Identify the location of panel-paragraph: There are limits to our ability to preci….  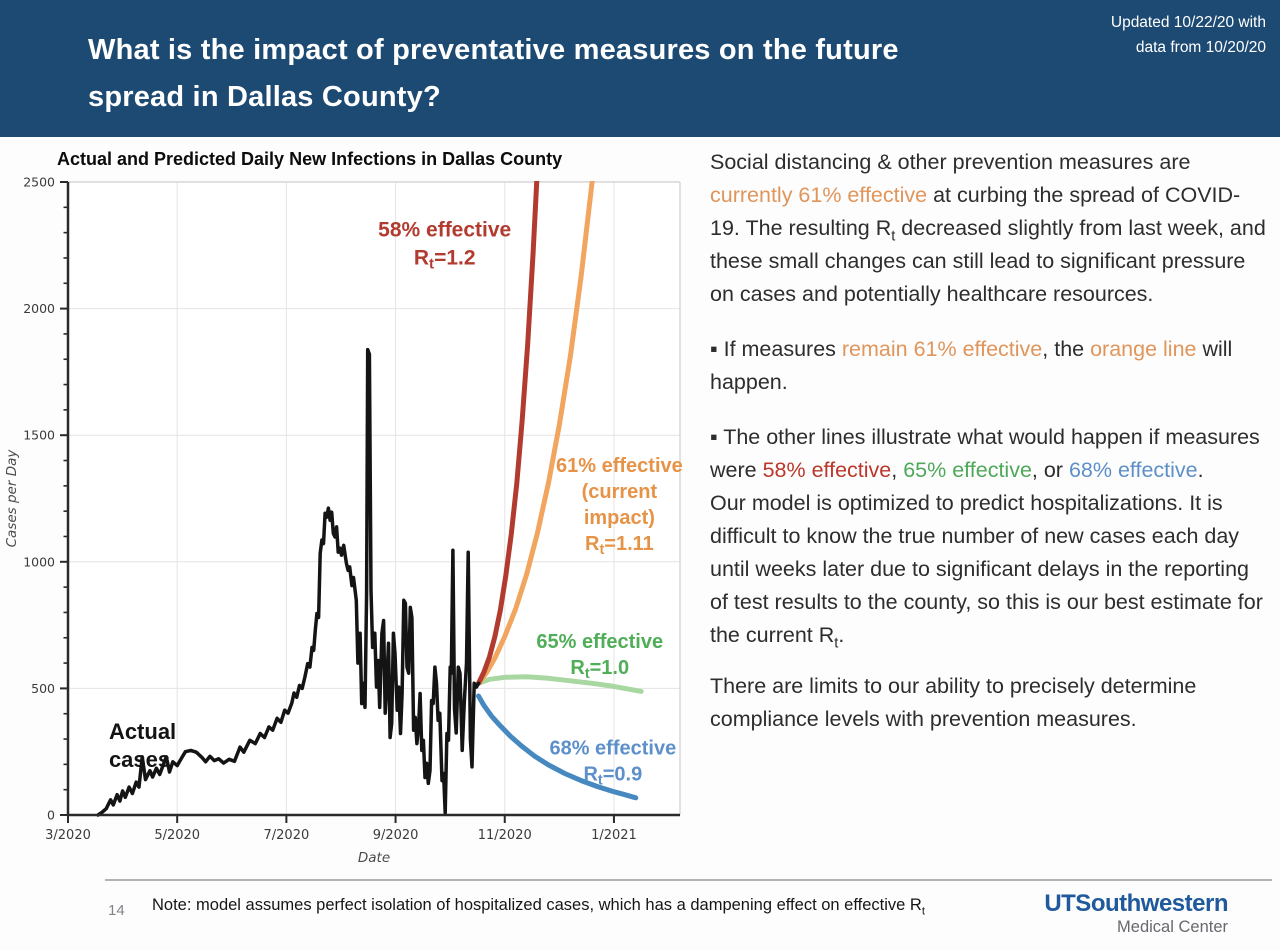
(953, 702).